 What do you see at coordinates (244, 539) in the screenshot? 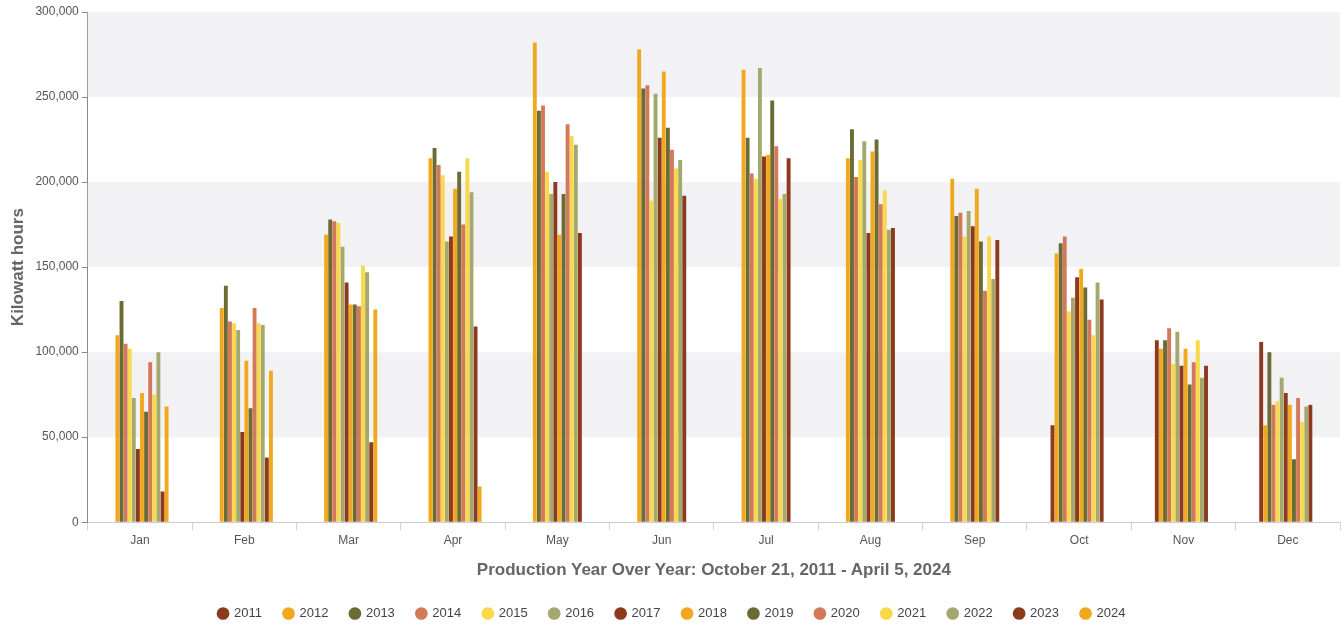
I see `x-tick-label: Feb` at bounding box center [244, 539].